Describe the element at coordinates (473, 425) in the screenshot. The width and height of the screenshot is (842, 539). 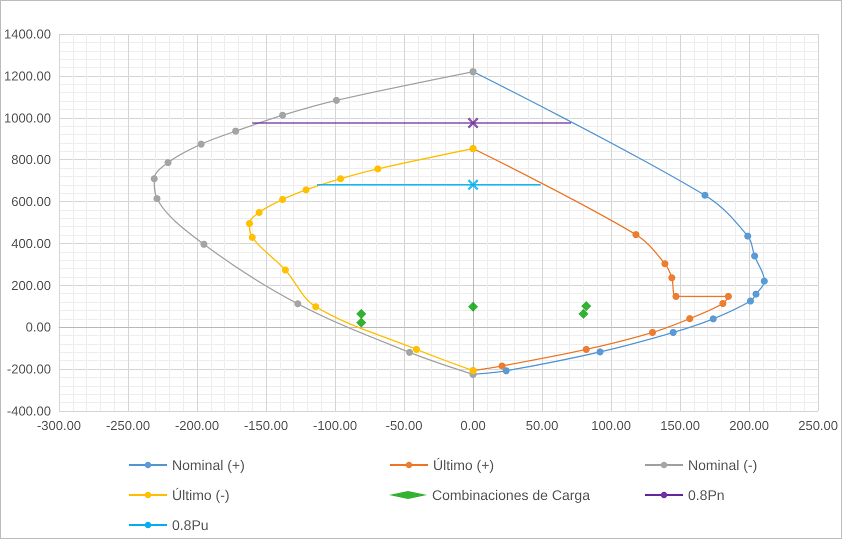
I see `x-tick-label: 0.00` at that location.